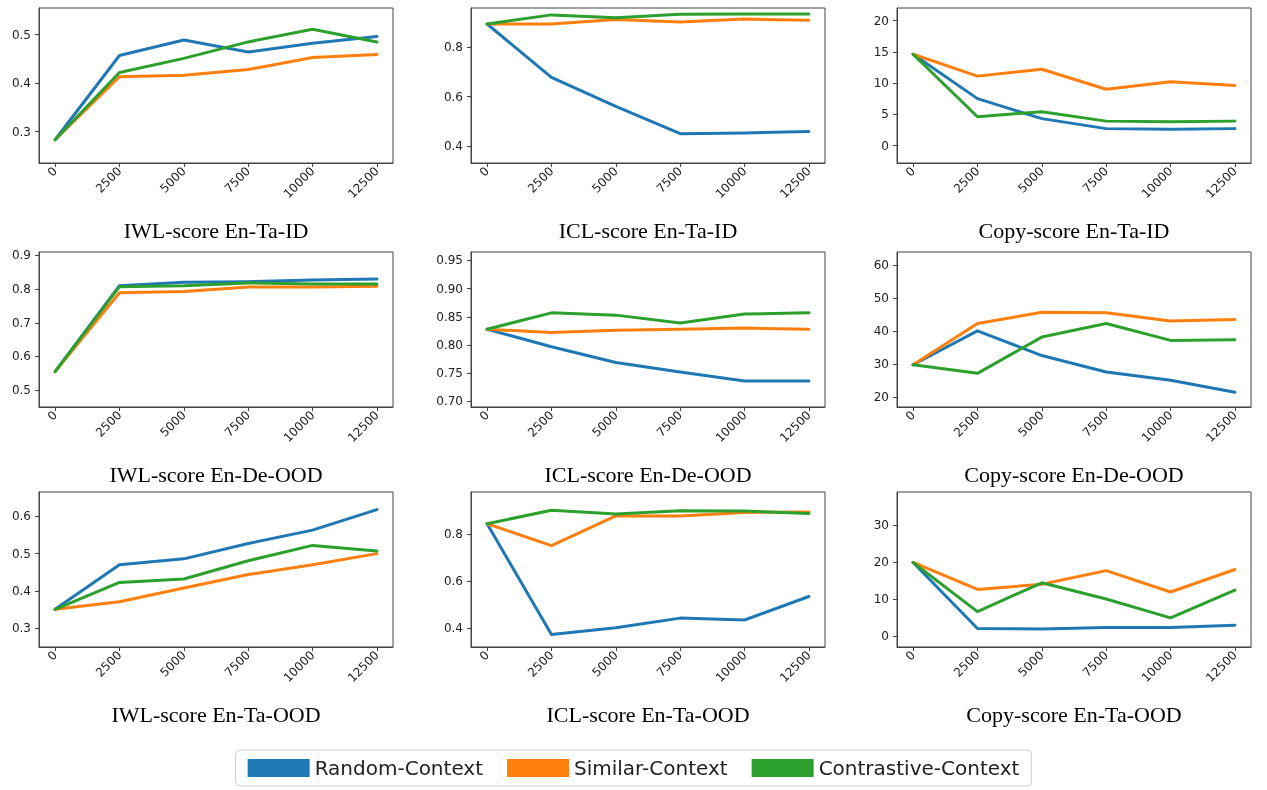 This screenshot has height=790, width=1267. What do you see at coordinates (648, 230) in the screenshot?
I see `x-axis-title: ICL-score En-Ta-ID` at bounding box center [648, 230].